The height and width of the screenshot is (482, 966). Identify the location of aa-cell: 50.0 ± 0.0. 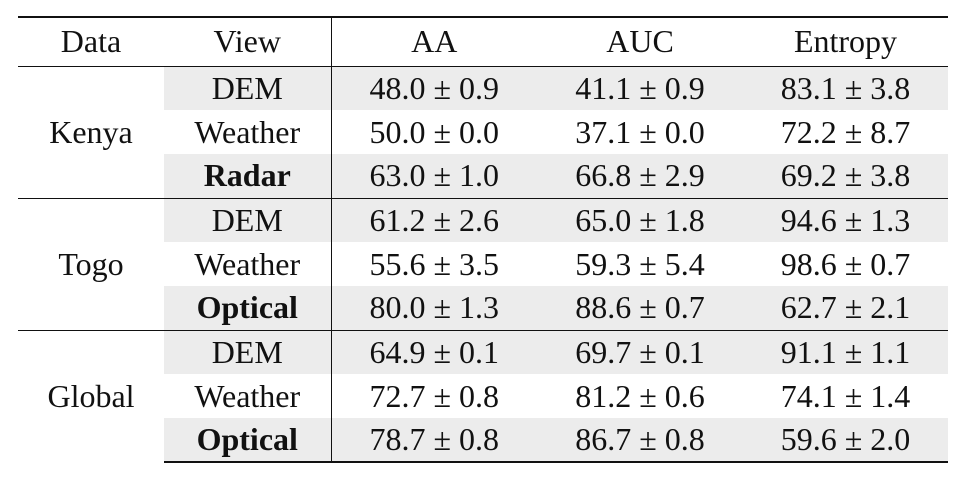
(434, 131).